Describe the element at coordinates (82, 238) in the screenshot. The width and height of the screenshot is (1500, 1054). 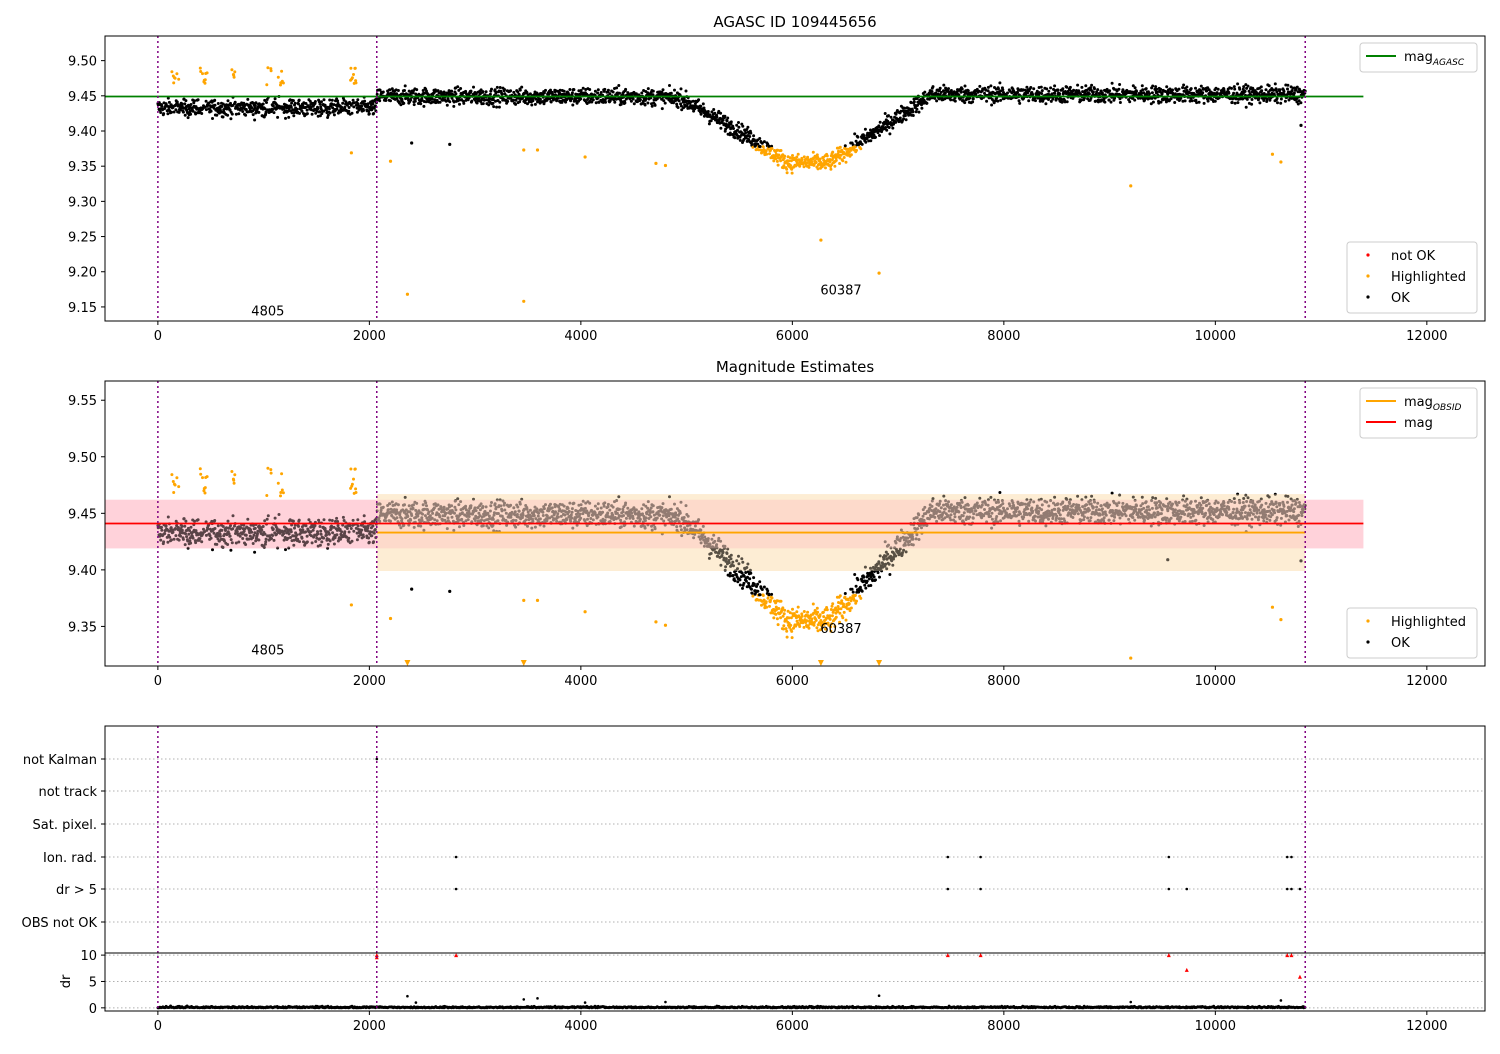
I see `agasc-ytick-label: 9.25` at that location.